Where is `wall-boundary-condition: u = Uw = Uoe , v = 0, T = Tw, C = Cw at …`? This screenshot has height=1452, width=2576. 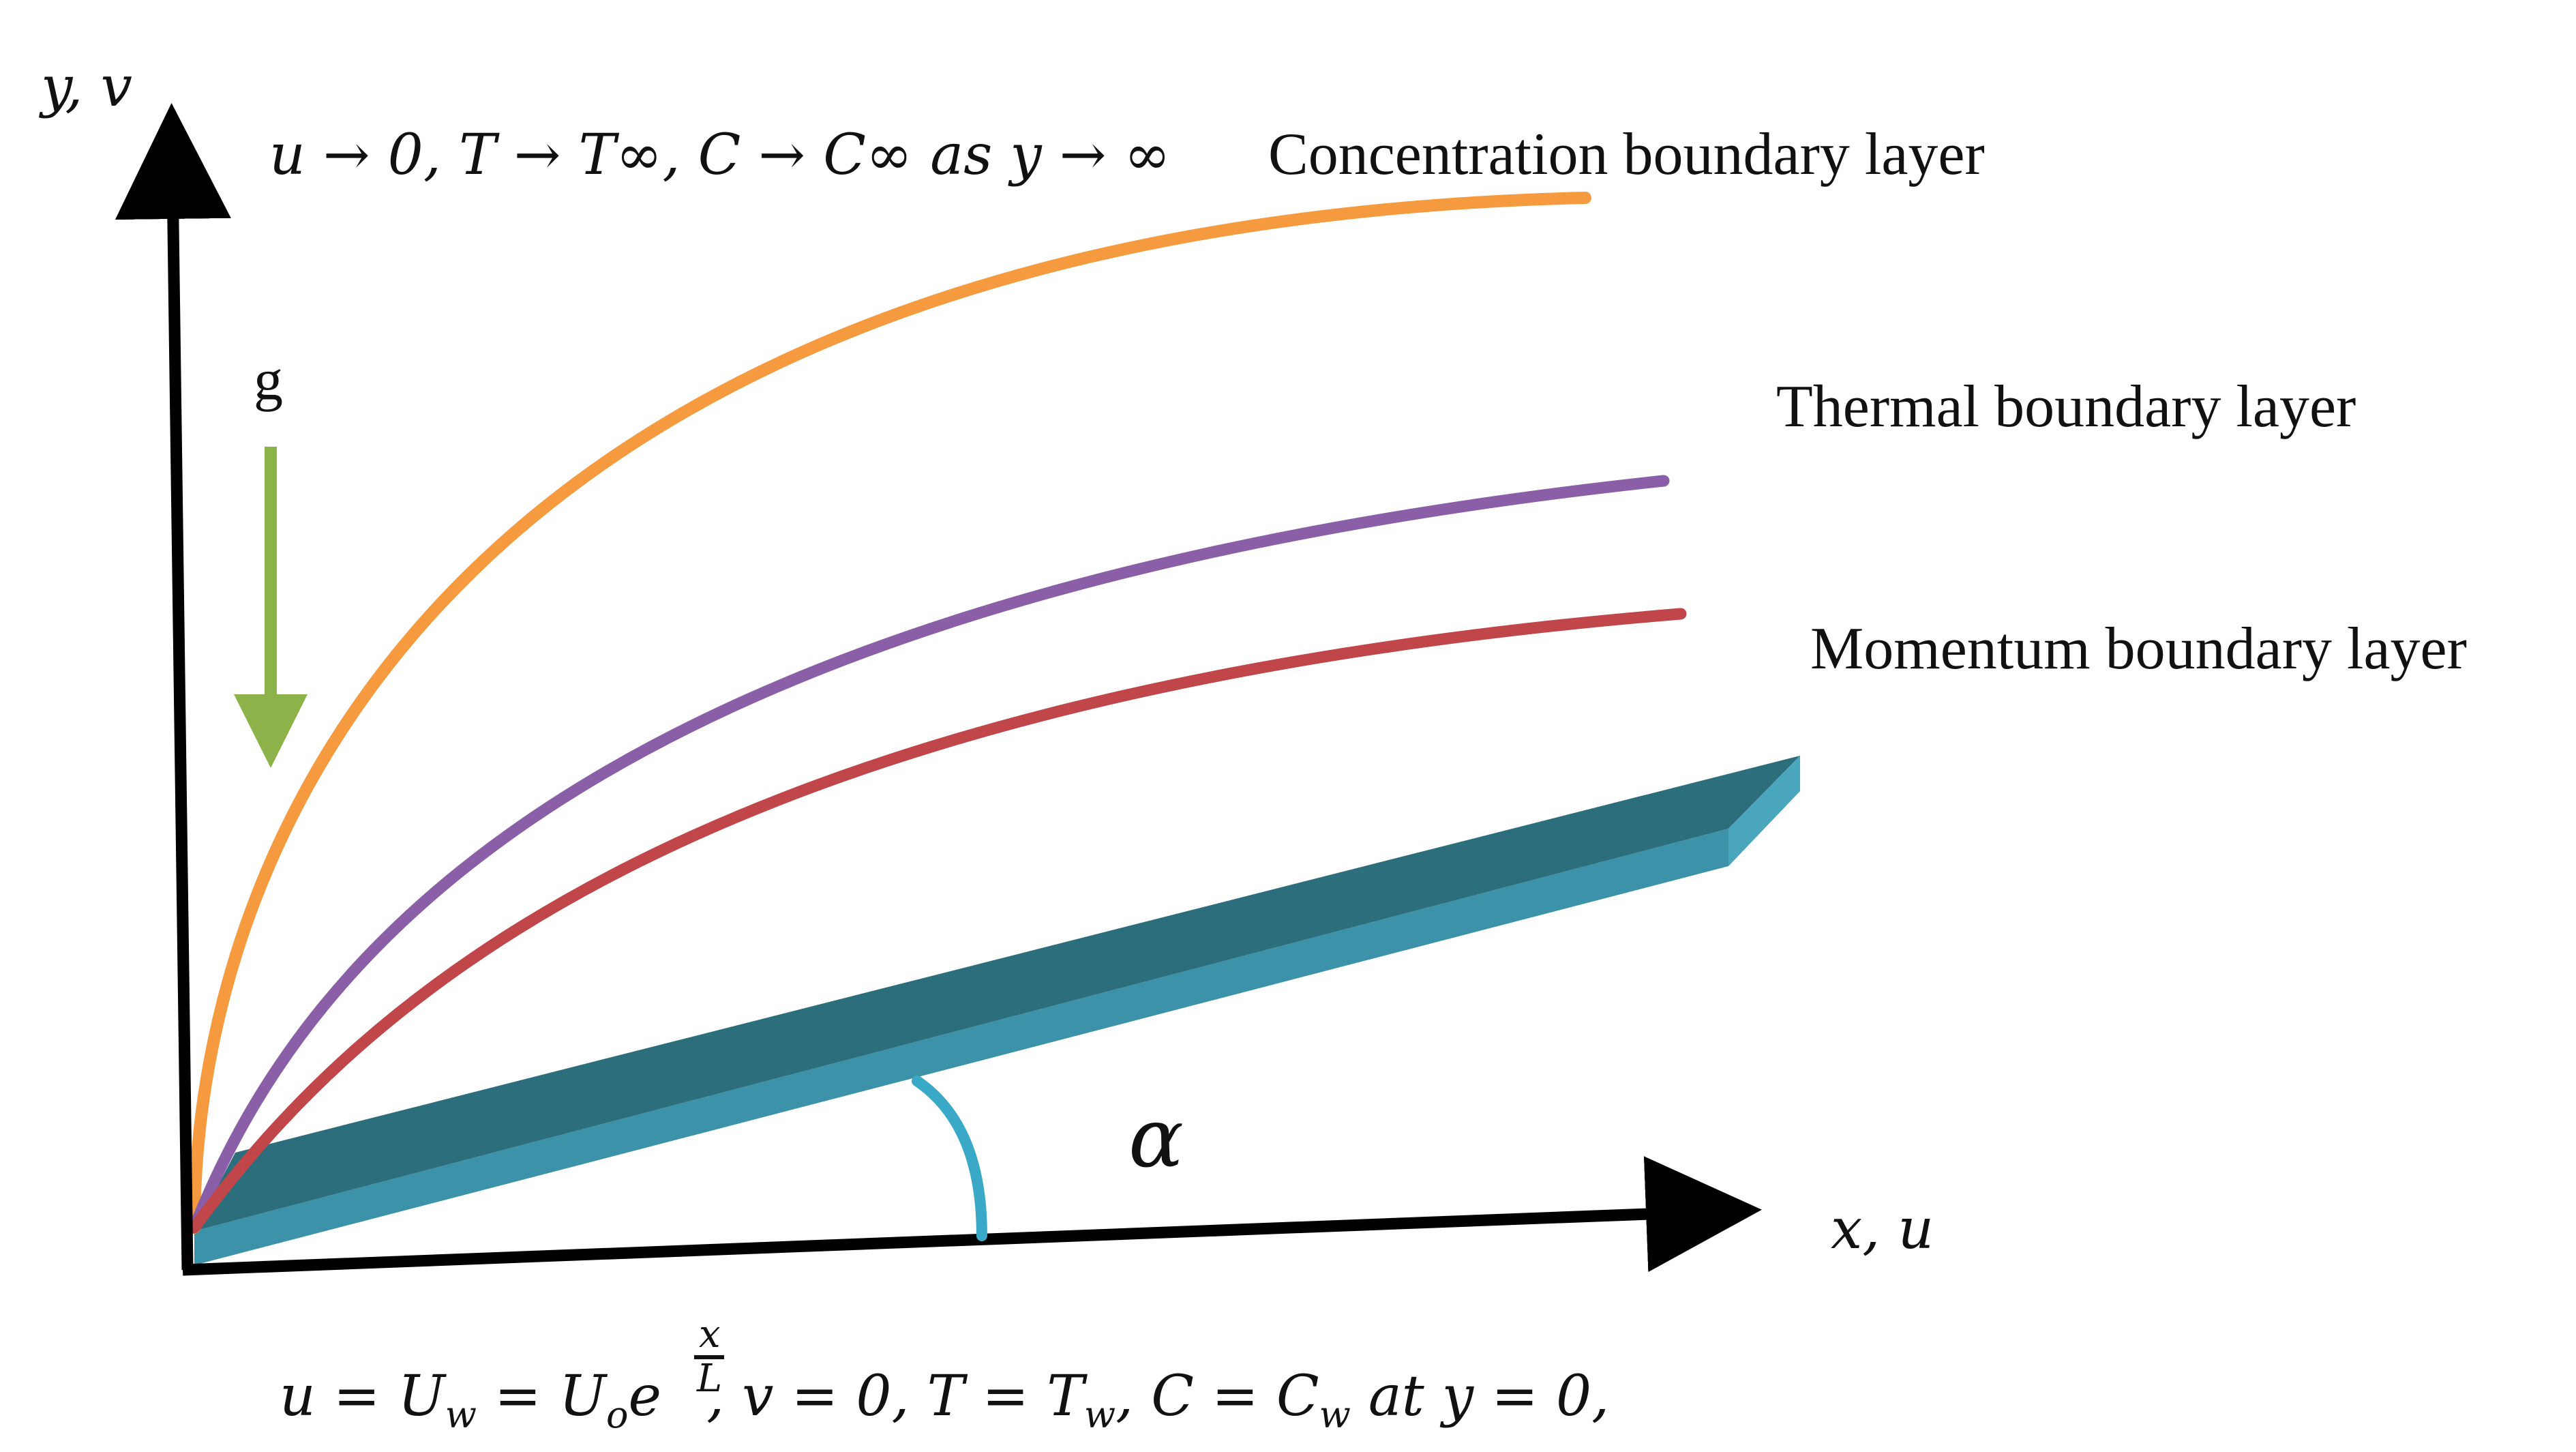 wall-boundary-condition: u = Uw = Uoe , v = 0, T = Tw, C = Cw at … is located at coordinates (944, 1374).